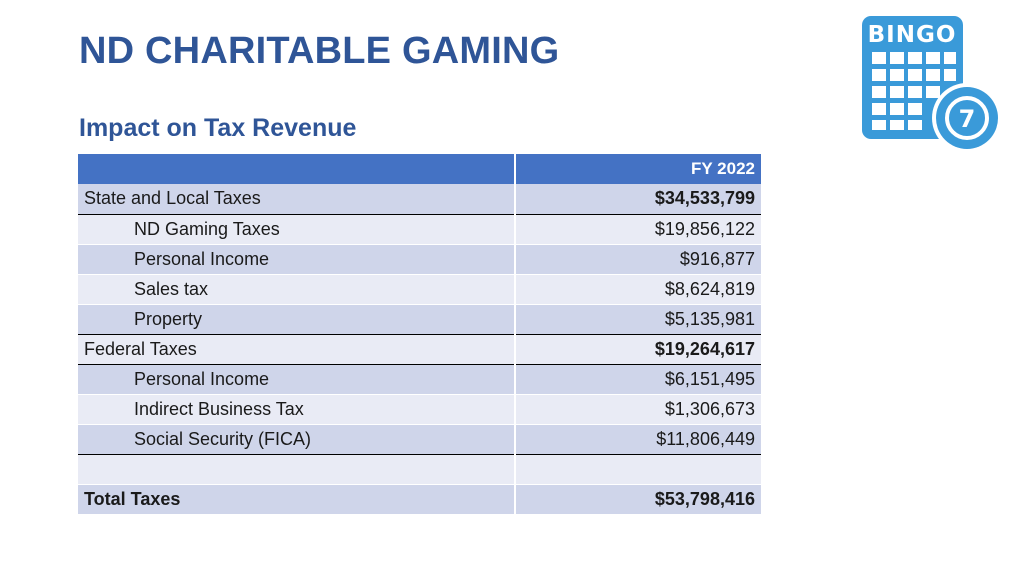 The width and height of the screenshot is (1024, 576). What do you see at coordinates (638, 499) in the screenshot?
I see `total-value: $53,798,416` at bounding box center [638, 499].